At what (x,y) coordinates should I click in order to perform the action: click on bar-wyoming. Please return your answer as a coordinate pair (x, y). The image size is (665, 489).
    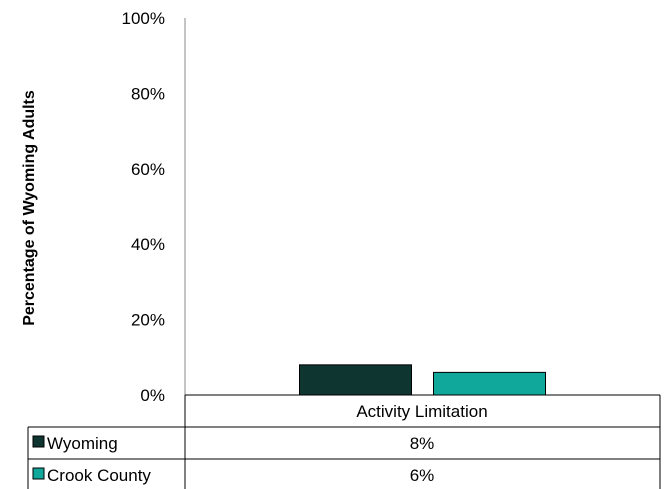
    Looking at the image, I should click on (355, 380).